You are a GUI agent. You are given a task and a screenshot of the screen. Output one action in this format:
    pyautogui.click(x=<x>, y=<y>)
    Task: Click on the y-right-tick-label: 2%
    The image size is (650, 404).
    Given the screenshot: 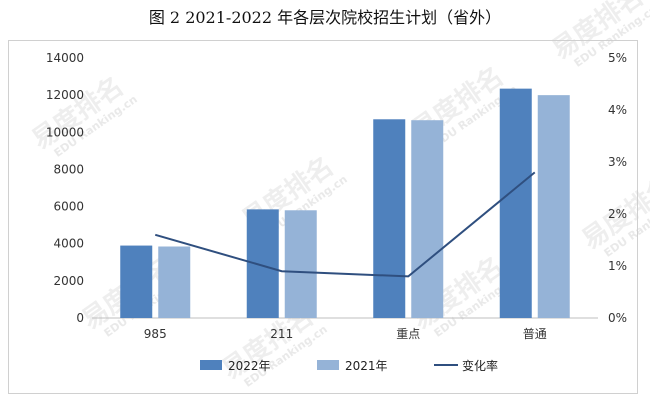 What is the action you would take?
    pyautogui.click(x=617, y=214)
    